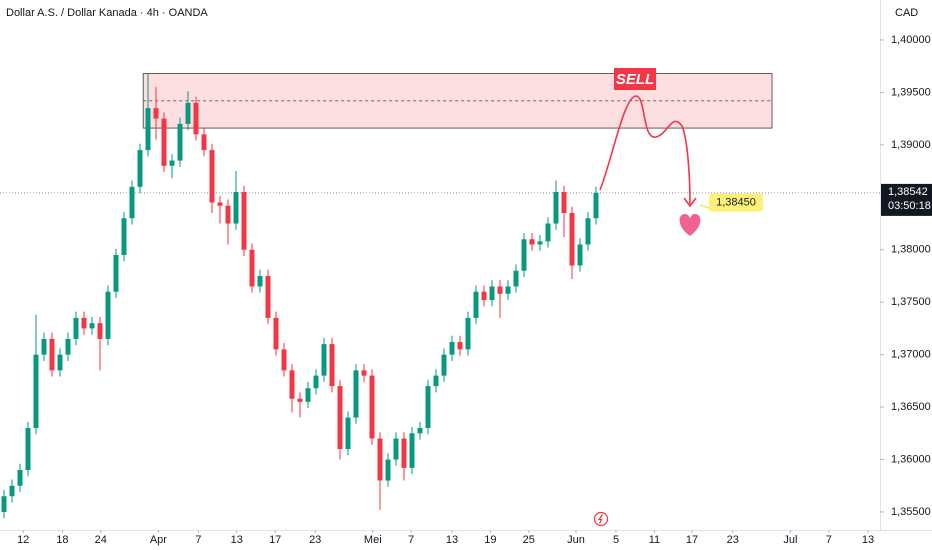 The width and height of the screenshot is (932, 550). I want to click on sell-label-box, so click(635, 79).